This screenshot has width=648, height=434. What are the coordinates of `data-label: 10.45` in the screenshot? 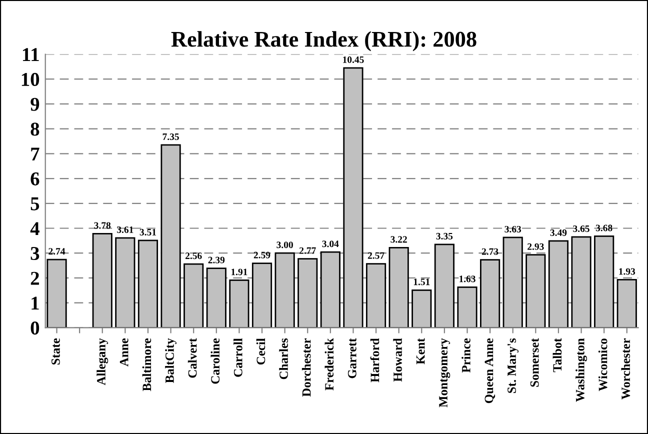 It's located at (353, 60).